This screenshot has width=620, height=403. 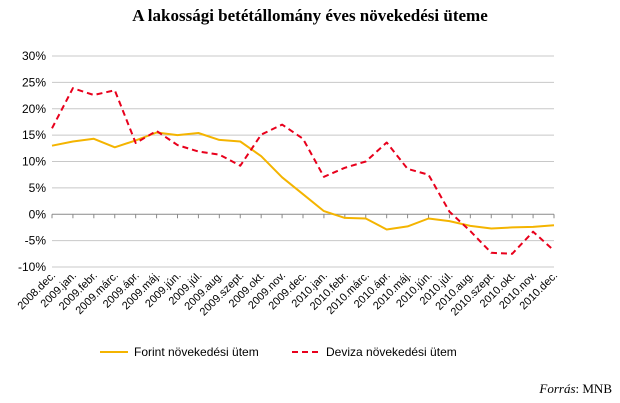 What do you see at coordinates (34, 82) in the screenshot?
I see `y-tick-label: 25%` at bounding box center [34, 82].